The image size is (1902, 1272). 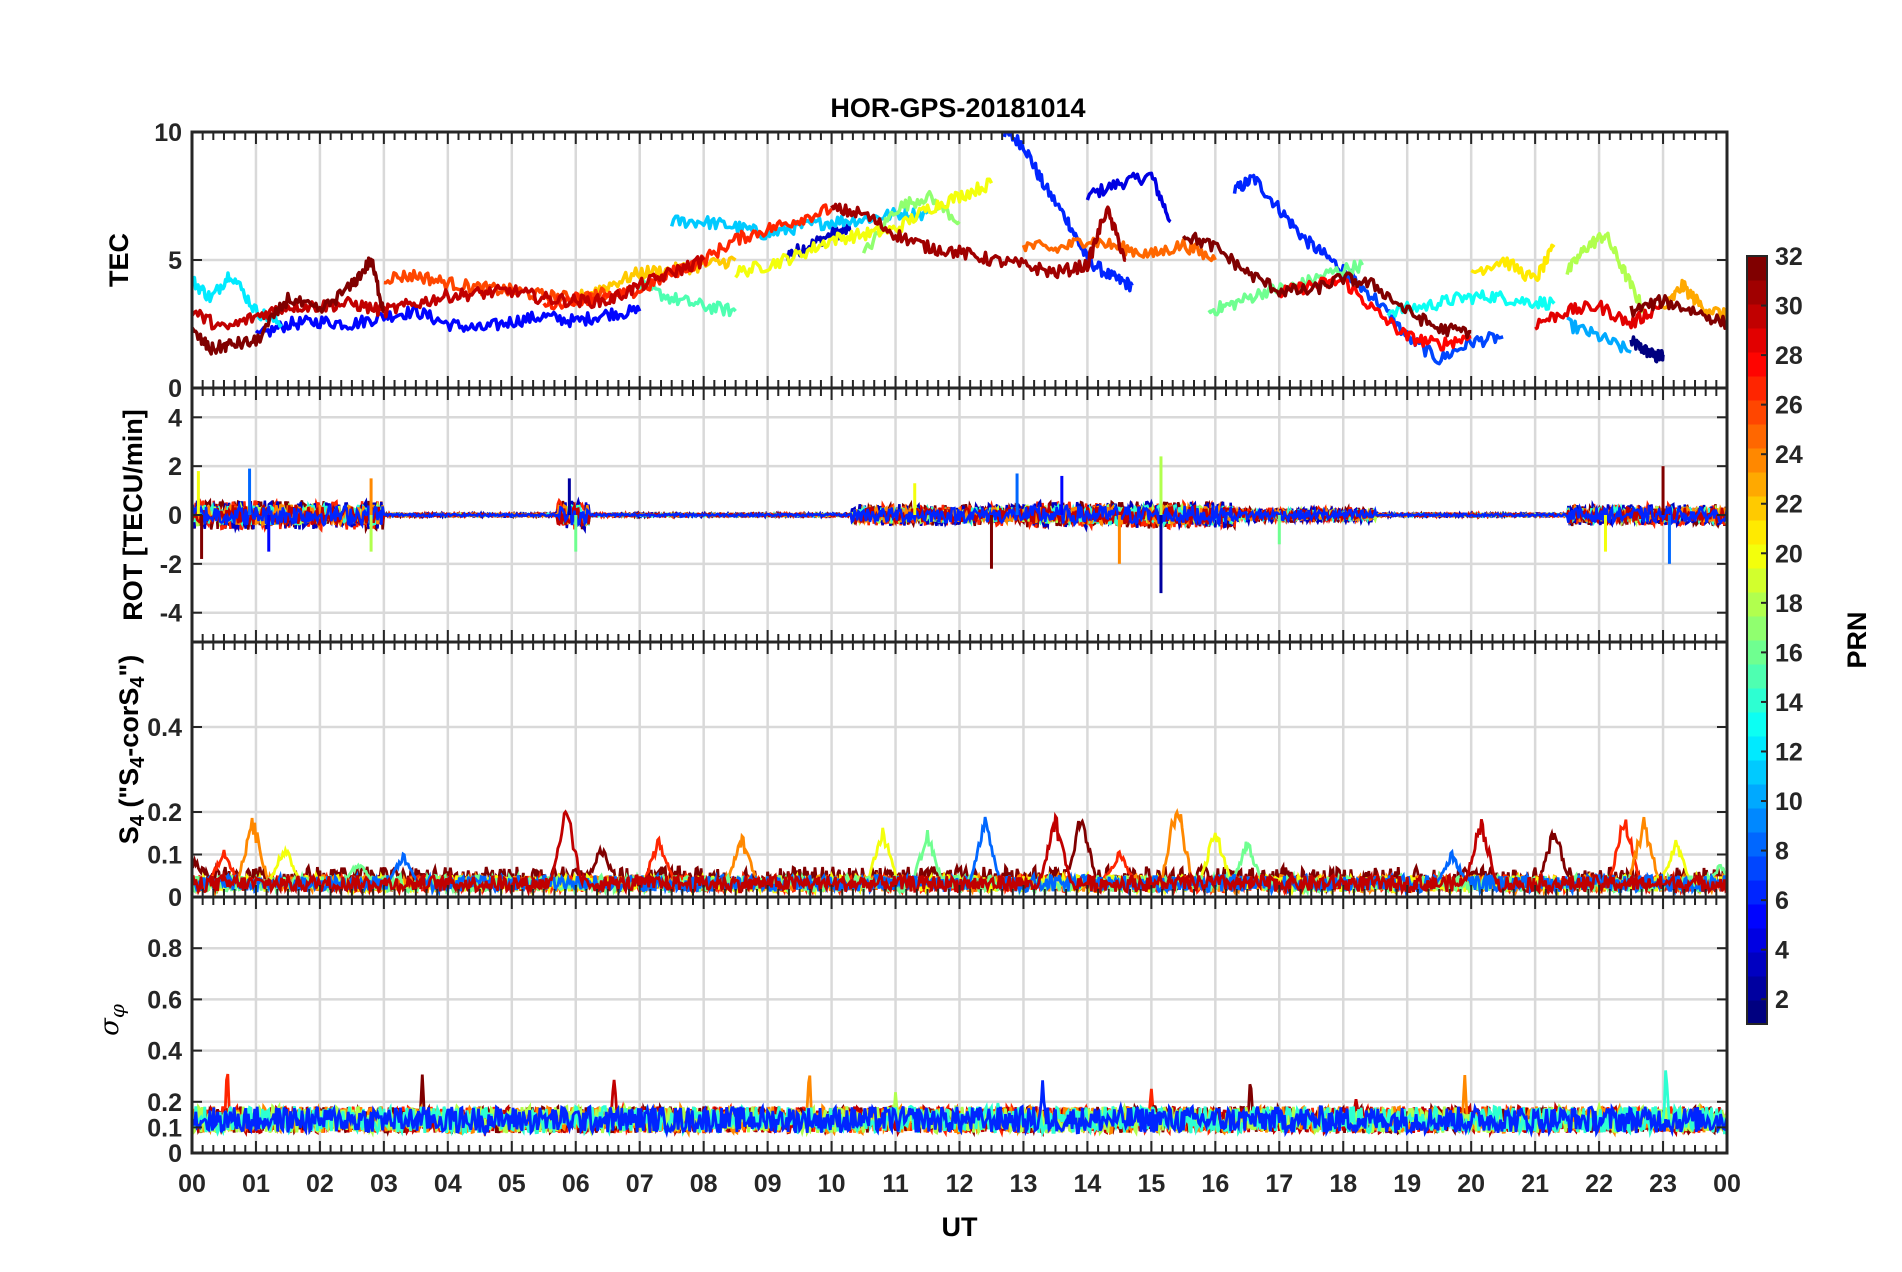 I want to click on y-tick-label: 0.6, so click(x=164, y=1000).